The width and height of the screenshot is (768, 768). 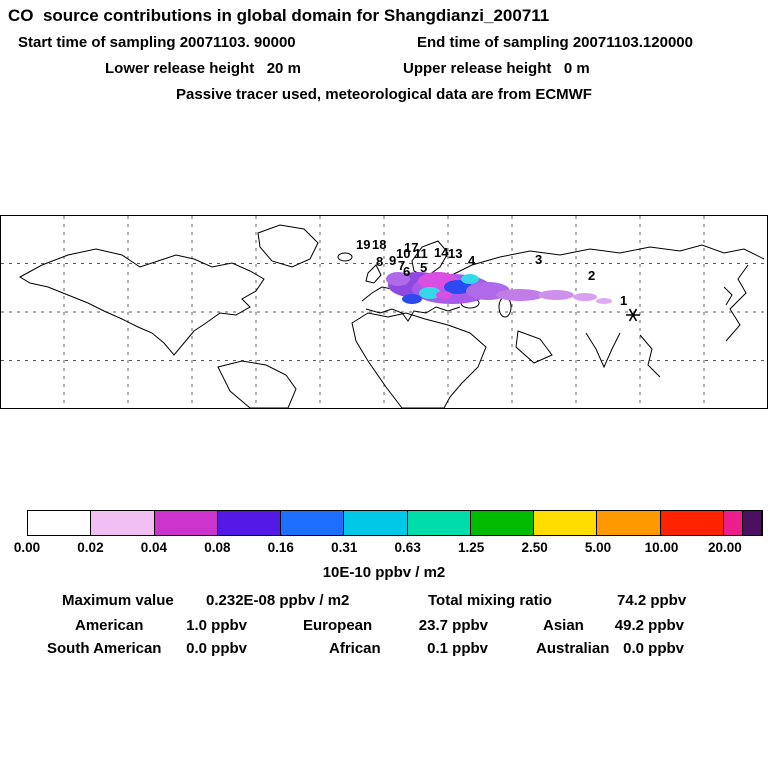 I want to click on south-american-label: South American, so click(x=104, y=648).